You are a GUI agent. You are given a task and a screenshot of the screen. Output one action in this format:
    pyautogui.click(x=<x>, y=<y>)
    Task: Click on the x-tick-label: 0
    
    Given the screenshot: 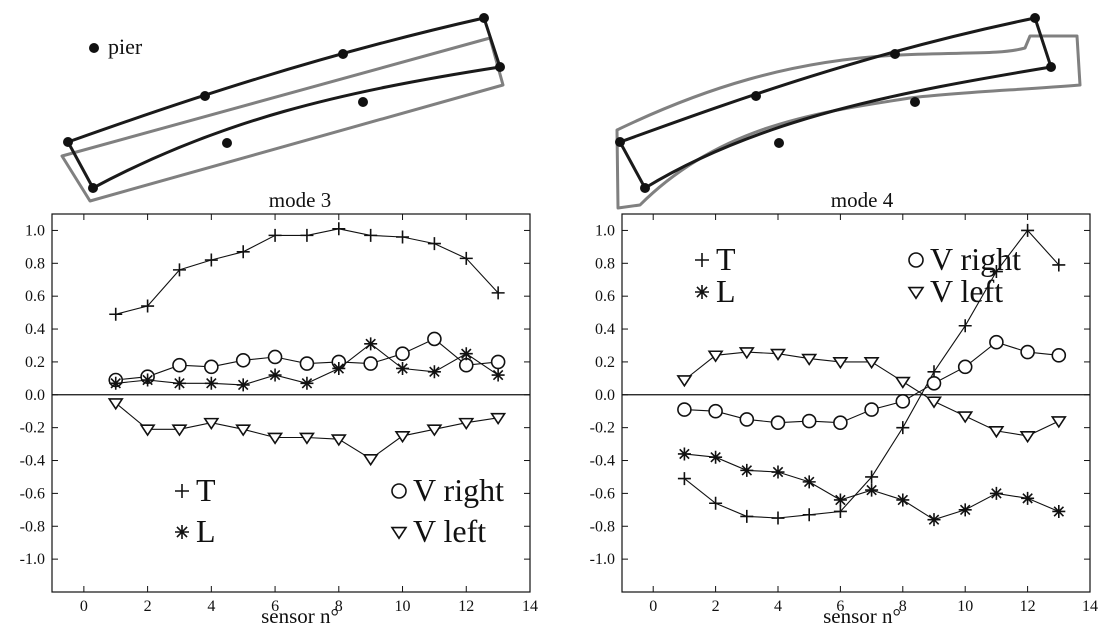 What is the action you would take?
    pyautogui.click(x=84, y=606)
    